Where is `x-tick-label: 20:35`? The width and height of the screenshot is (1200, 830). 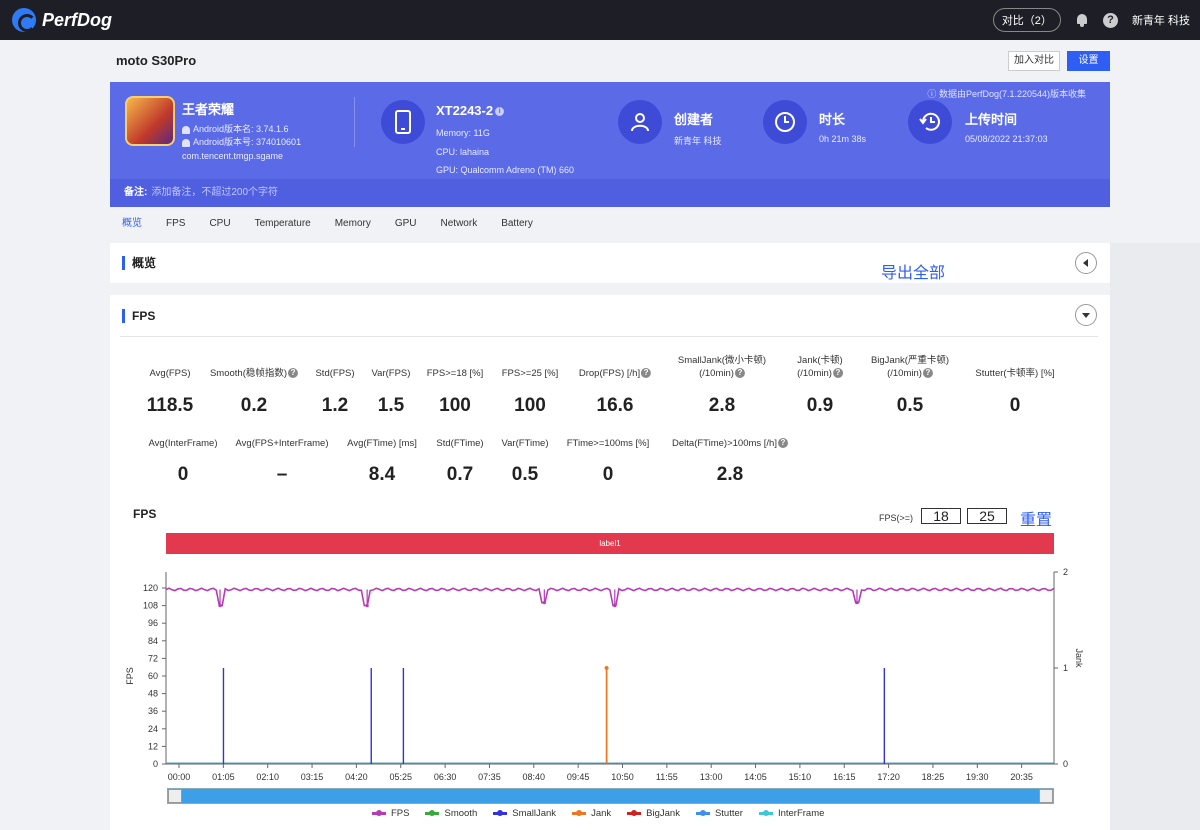 x-tick-label: 20:35 is located at coordinates (1021, 777).